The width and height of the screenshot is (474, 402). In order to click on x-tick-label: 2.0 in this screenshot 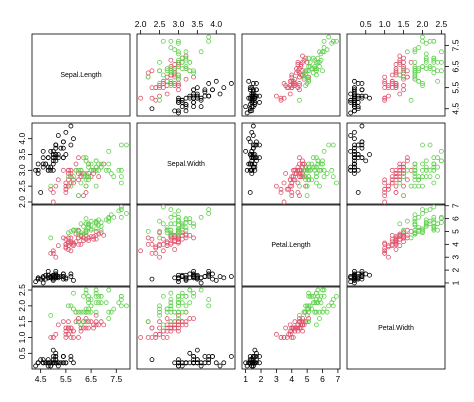, I will do `click(141, 24)`.